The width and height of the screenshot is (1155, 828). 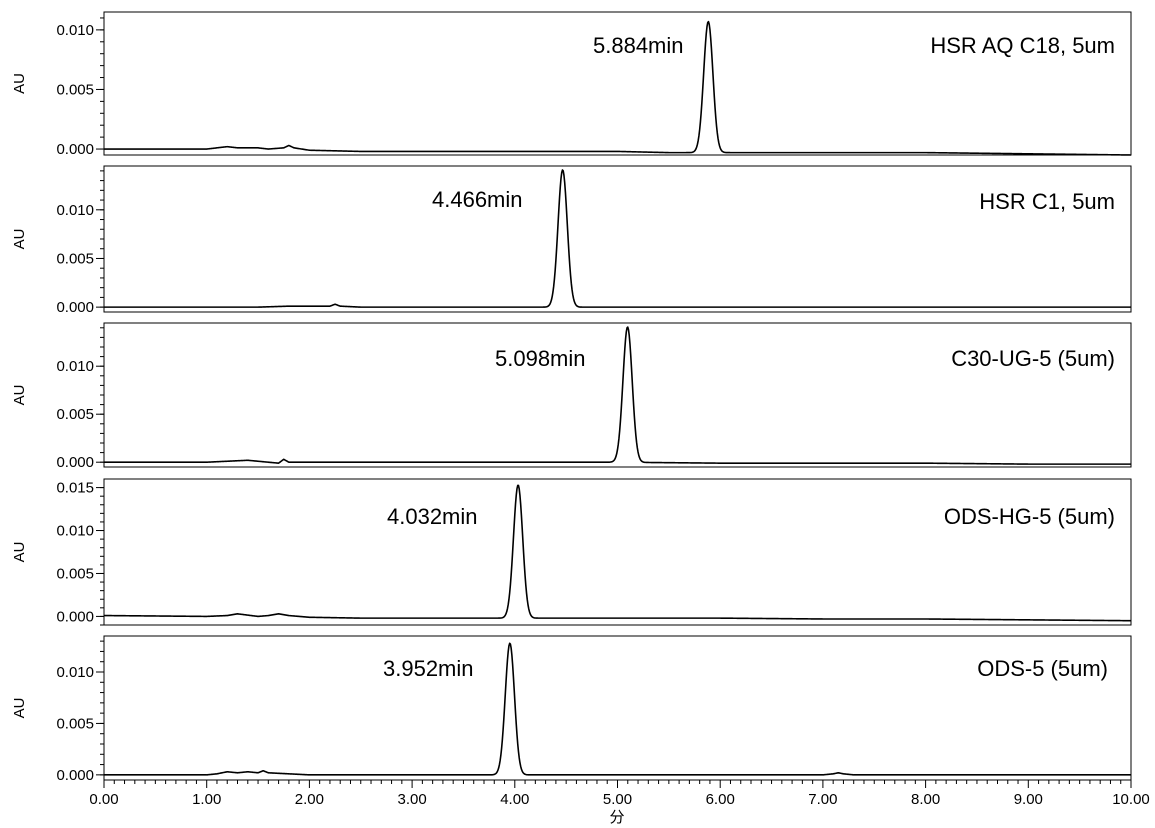 I want to click on x-tick-label: 10.00, so click(x=1131, y=799).